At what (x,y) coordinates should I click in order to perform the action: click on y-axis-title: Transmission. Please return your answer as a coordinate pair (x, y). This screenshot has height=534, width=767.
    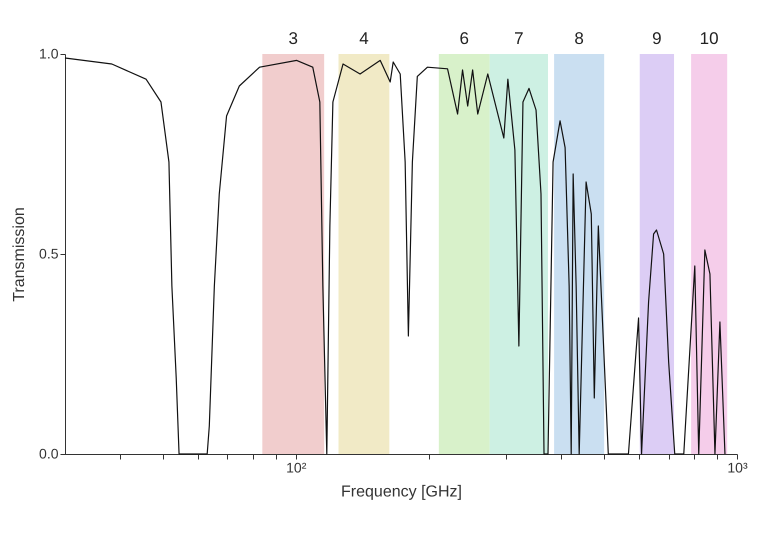
    Looking at the image, I should click on (19, 254).